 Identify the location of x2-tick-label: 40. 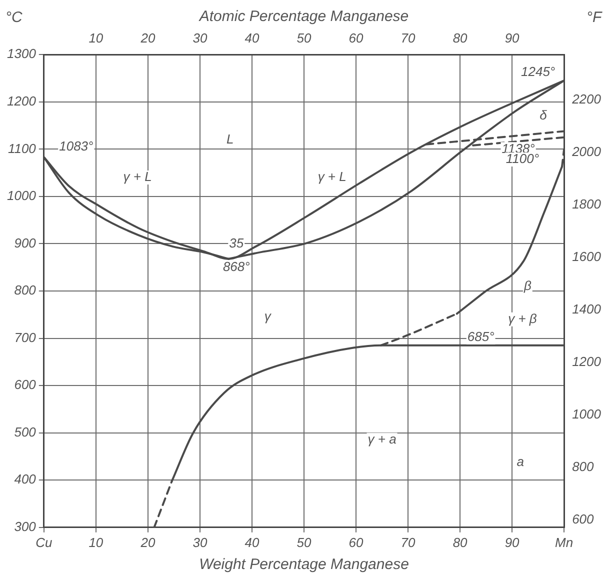
(252, 38).